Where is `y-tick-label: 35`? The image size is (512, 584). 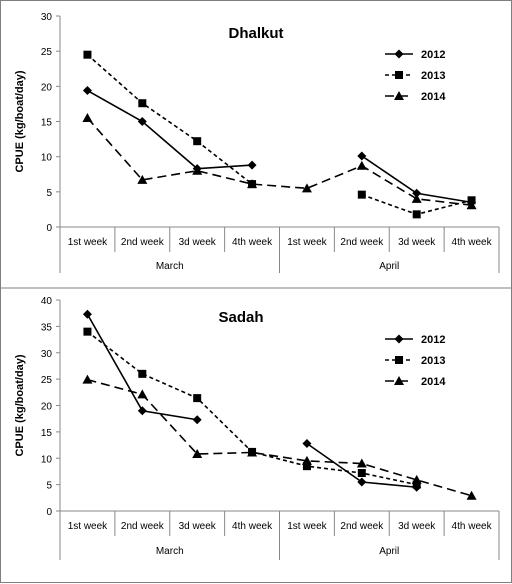
y-tick-label: 35 is located at coordinates (47, 327).